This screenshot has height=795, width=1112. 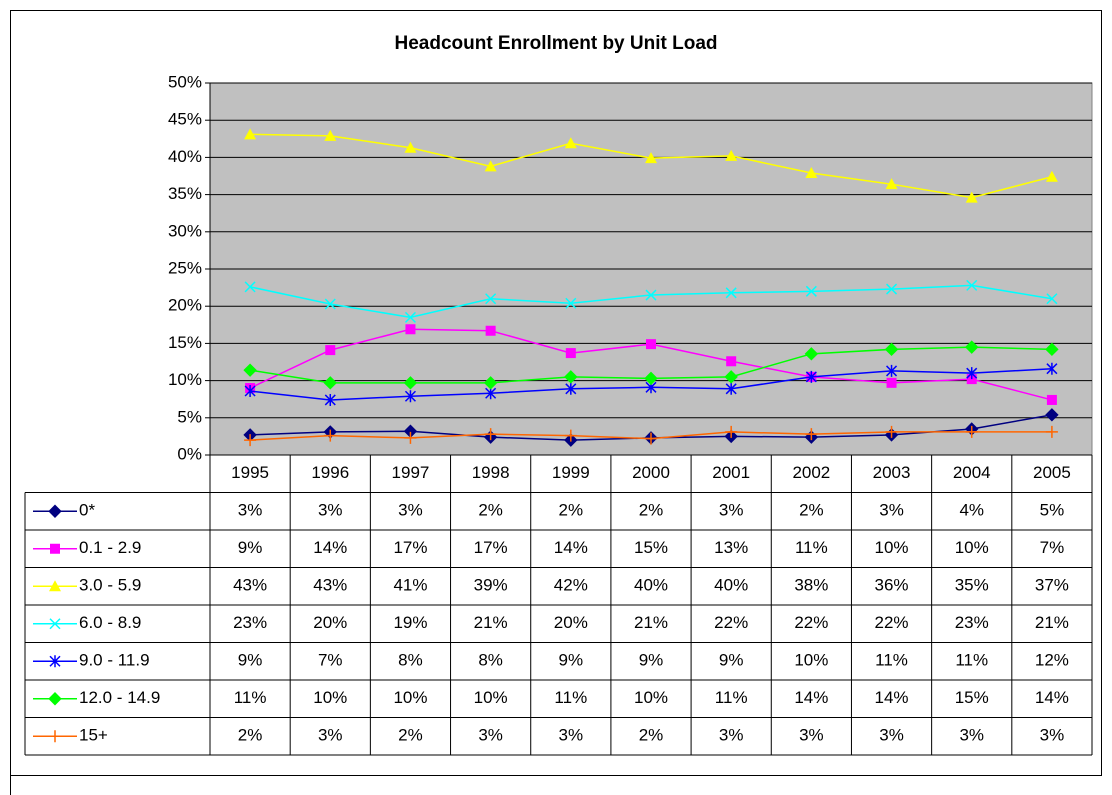 I want to click on data-label: 39%, so click(x=491, y=585).